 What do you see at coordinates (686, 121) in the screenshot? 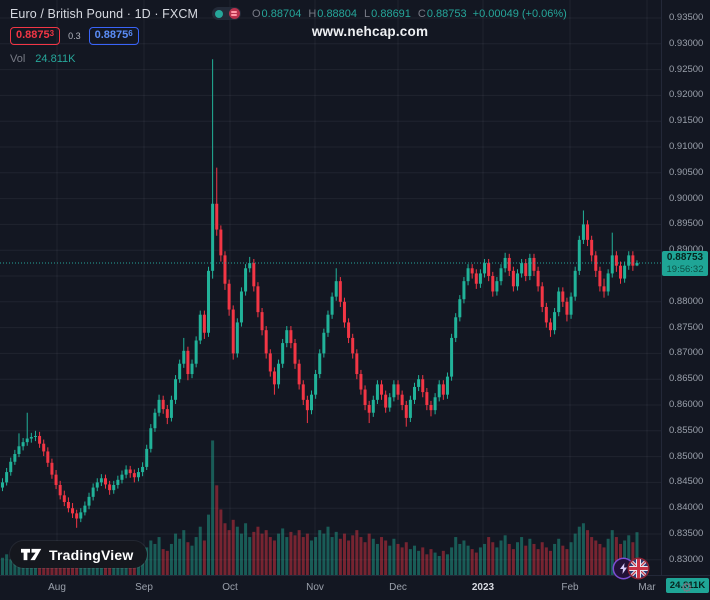
I see `price-axis-label: 0.91500` at bounding box center [686, 121].